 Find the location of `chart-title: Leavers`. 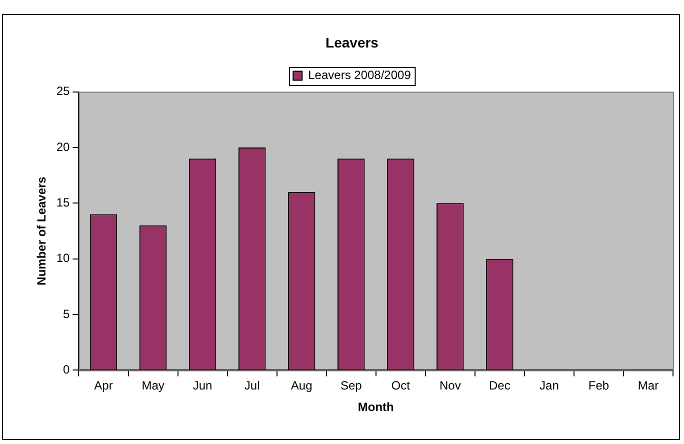

chart-title: Leavers is located at coordinates (352, 42).